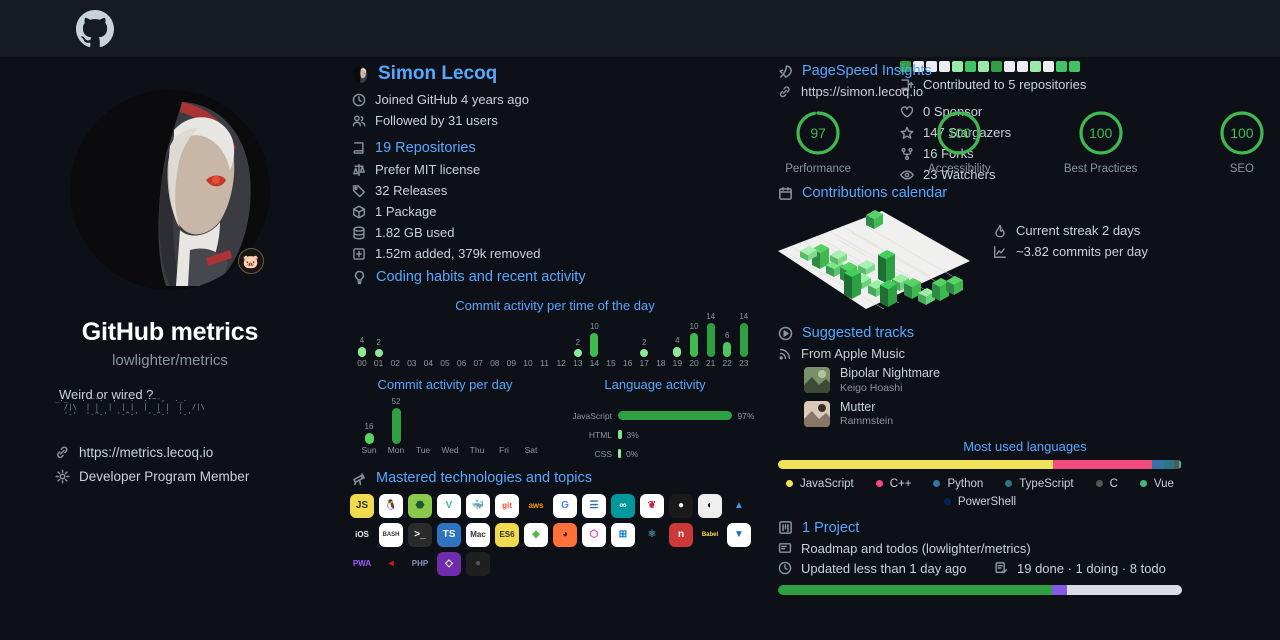 This screenshot has height=640, width=1280. I want to click on profile-name-row: Simon Lecoq, so click(561, 74).